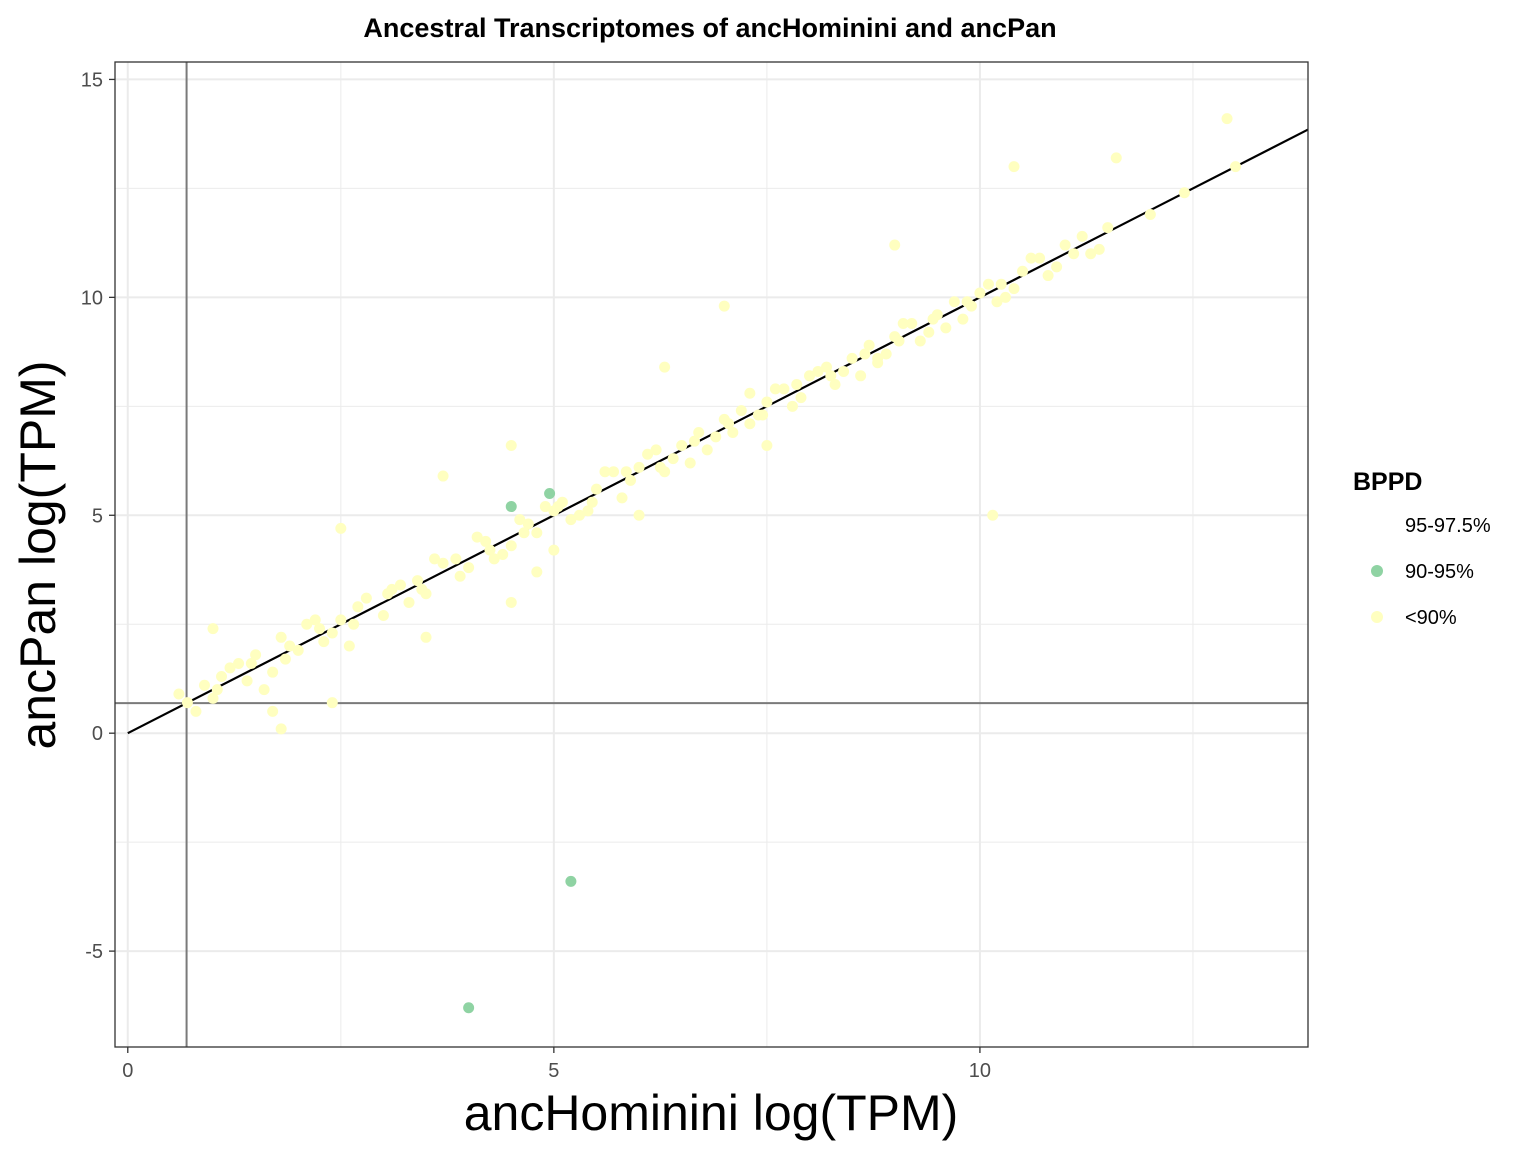 This screenshot has height=1152, width=1536. Describe the element at coordinates (980, 1071) in the screenshot. I see `x-tick-label: 10` at that location.